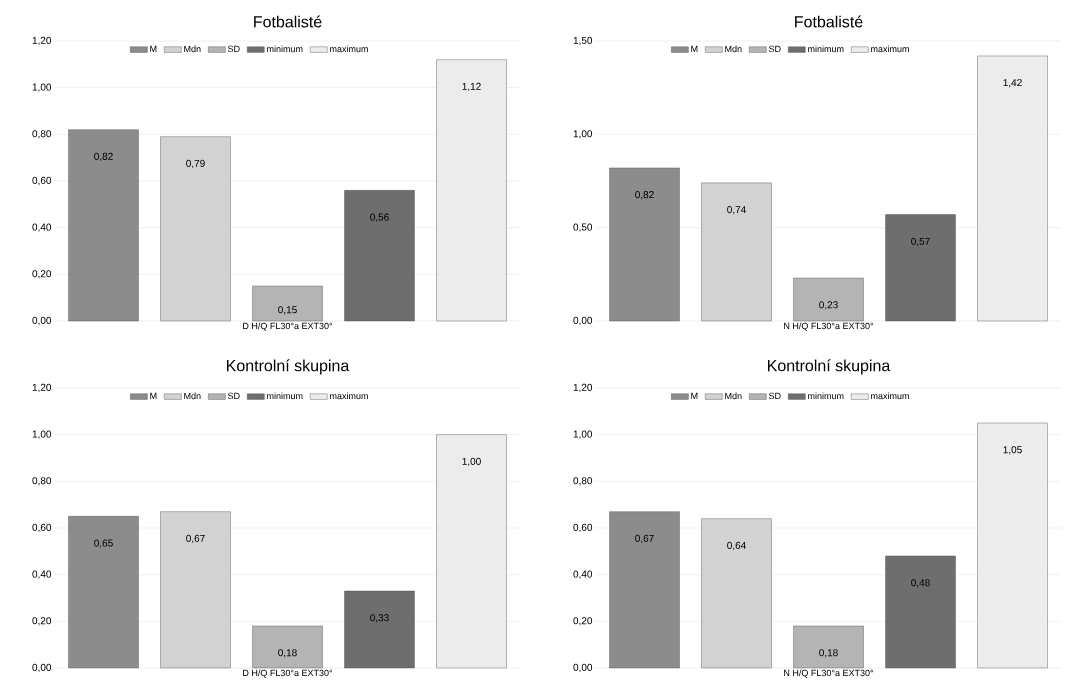 This screenshot has width=1082, height=695. What do you see at coordinates (736, 546) in the screenshot?
I see `data-label: 0,64` at bounding box center [736, 546].